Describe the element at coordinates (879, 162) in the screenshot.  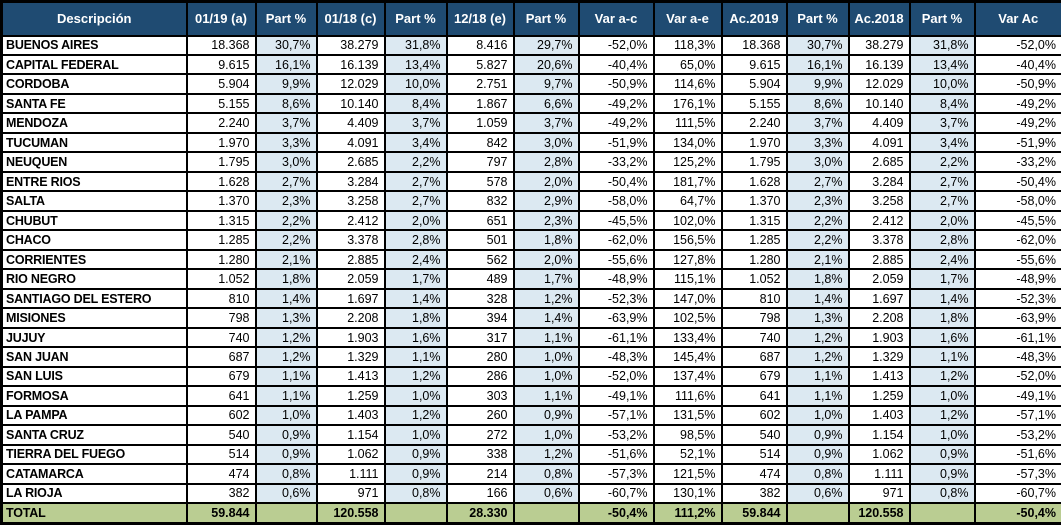
I see `value-cell: 2.685` at that location.